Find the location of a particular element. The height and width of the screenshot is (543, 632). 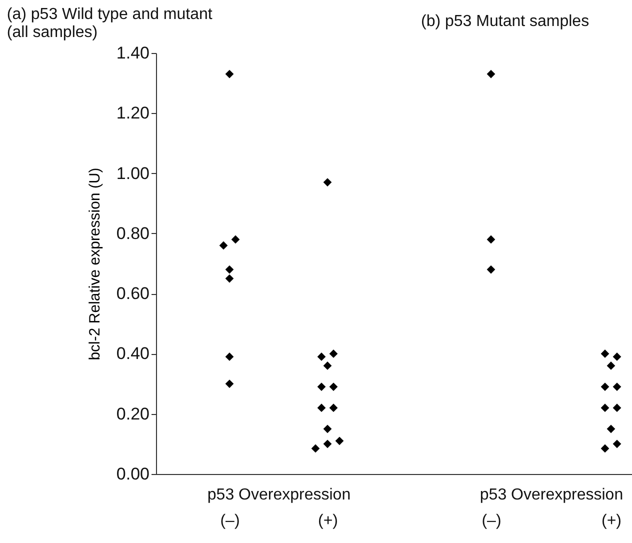

chart-subtitle: (all samples) is located at coordinates (52, 32).